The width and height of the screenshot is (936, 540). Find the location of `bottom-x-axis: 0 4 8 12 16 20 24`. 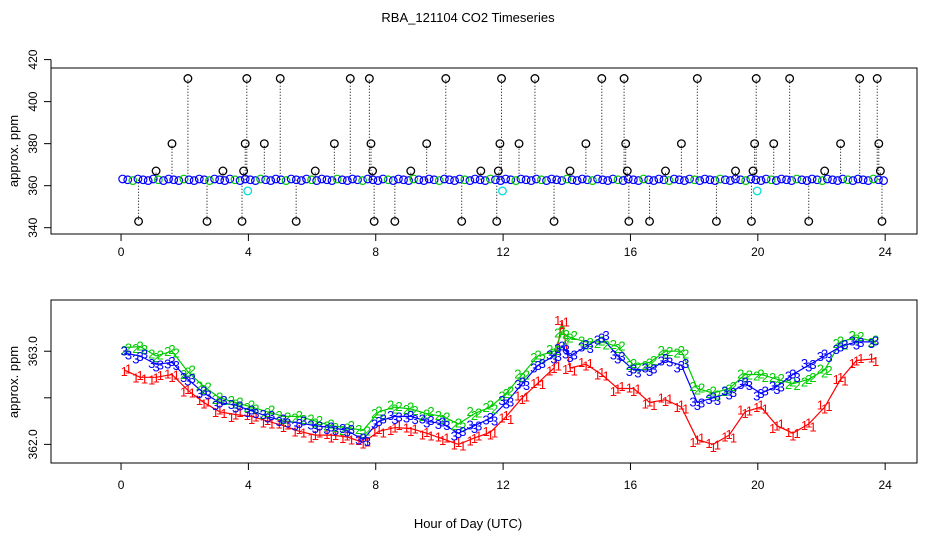

bottom-x-axis: 0 4 8 12 16 20 24 is located at coordinates (505, 477).